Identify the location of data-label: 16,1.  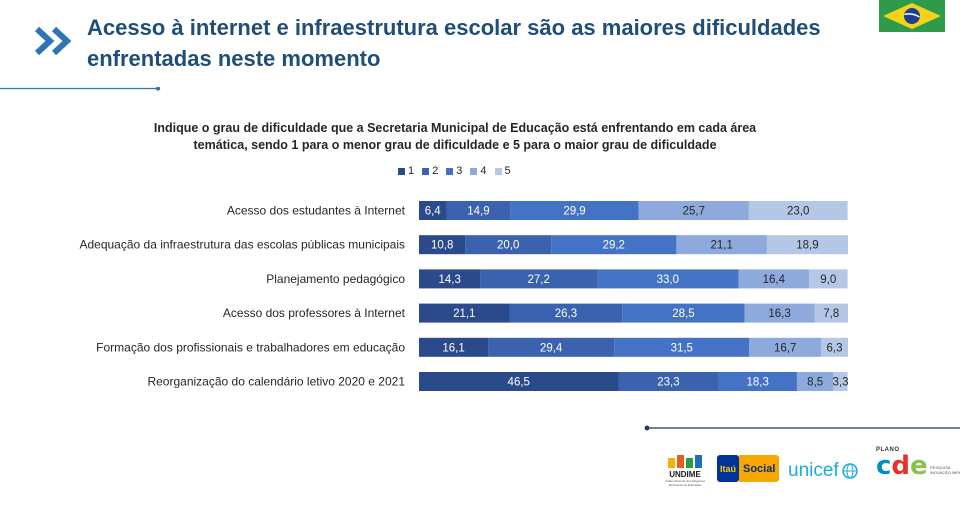
(453, 348).